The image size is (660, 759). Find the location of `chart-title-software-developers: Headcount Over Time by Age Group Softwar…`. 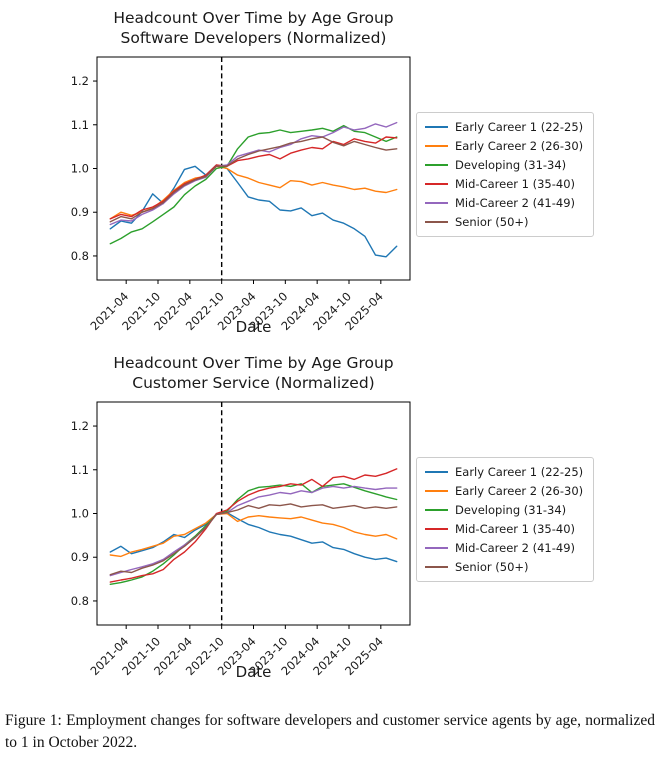

chart-title-software-developers: Headcount Over Time by Age Group Softwar… is located at coordinates (253, 28).